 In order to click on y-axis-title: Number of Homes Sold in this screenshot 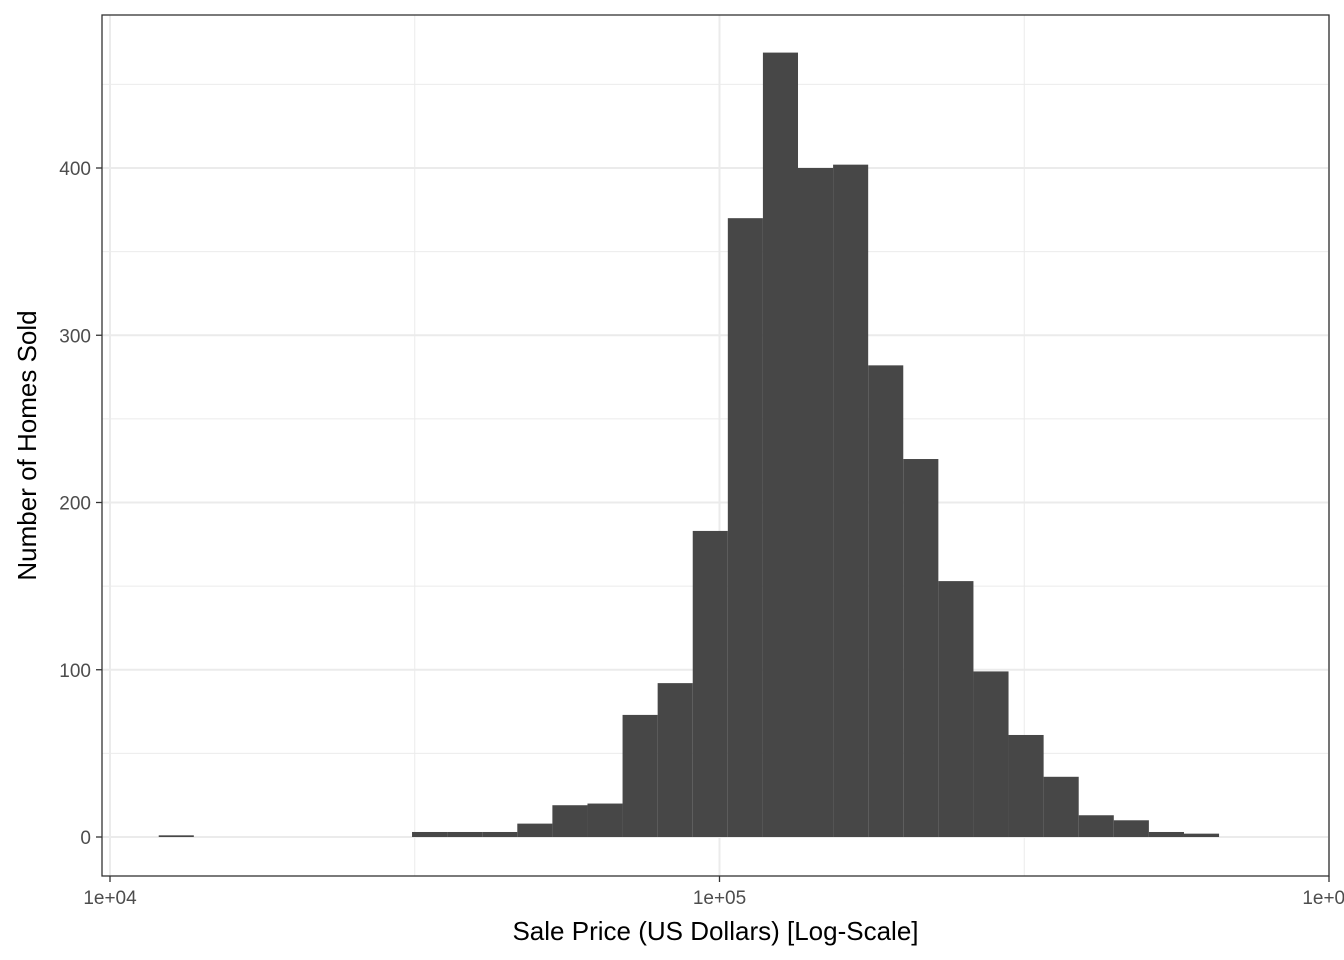, I will do `click(27, 445)`.